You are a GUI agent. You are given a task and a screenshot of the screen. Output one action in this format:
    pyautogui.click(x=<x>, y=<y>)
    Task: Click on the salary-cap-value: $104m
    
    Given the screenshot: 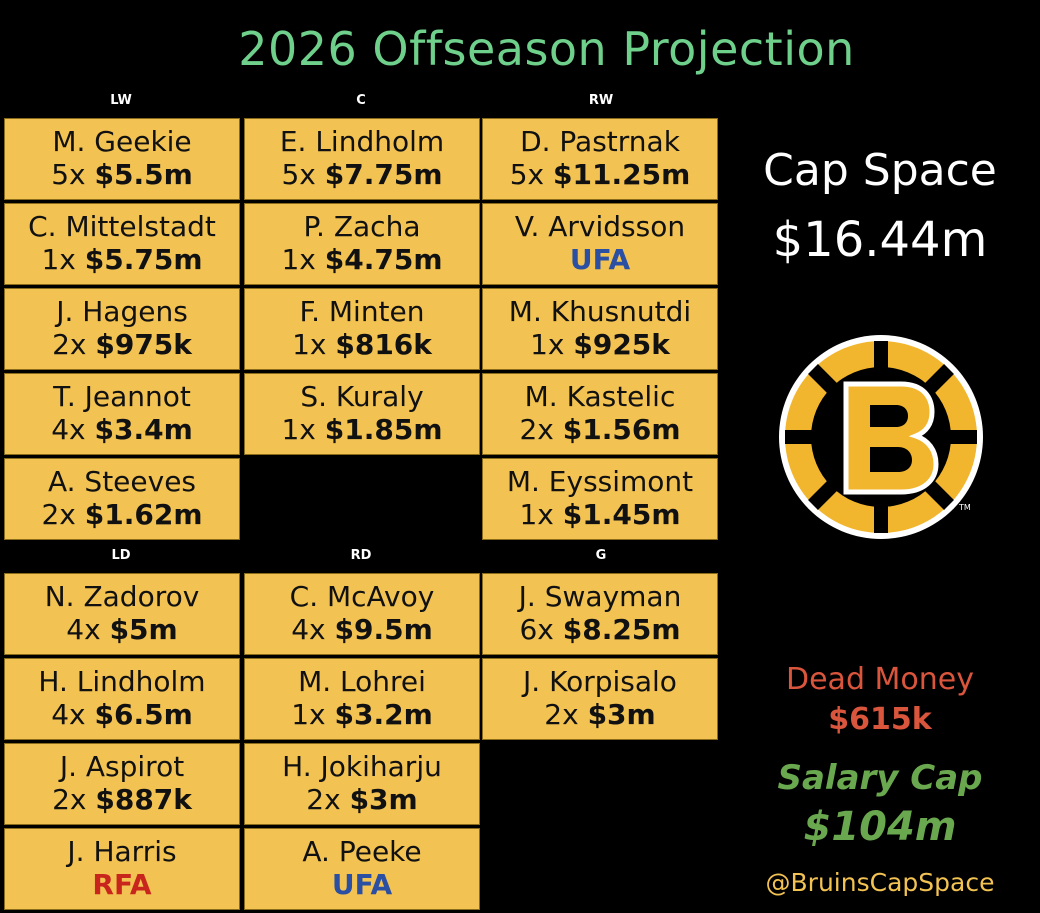 What is the action you would take?
    pyautogui.click(x=880, y=827)
    